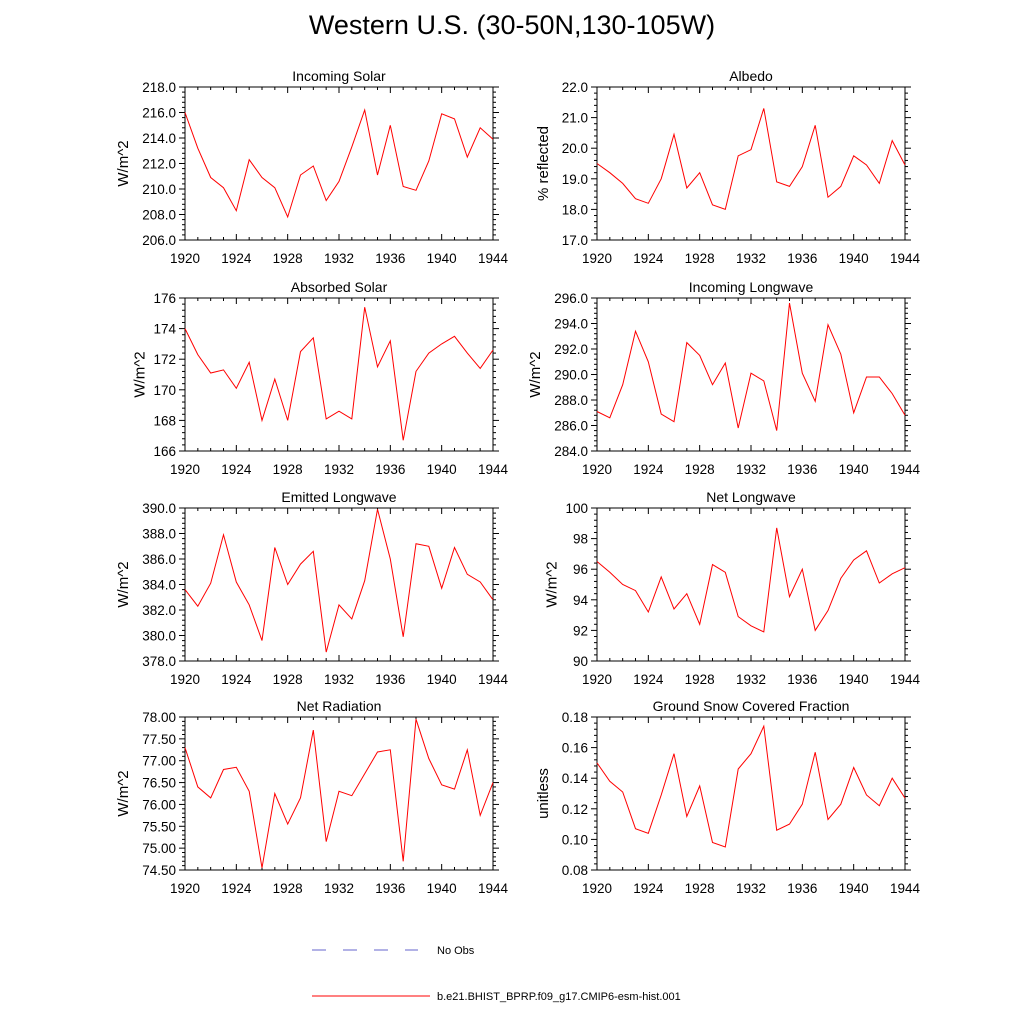 The image size is (1024, 1024). Describe the element at coordinates (159, 826) in the screenshot. I see `y-tick-label: 75.50` at that location.